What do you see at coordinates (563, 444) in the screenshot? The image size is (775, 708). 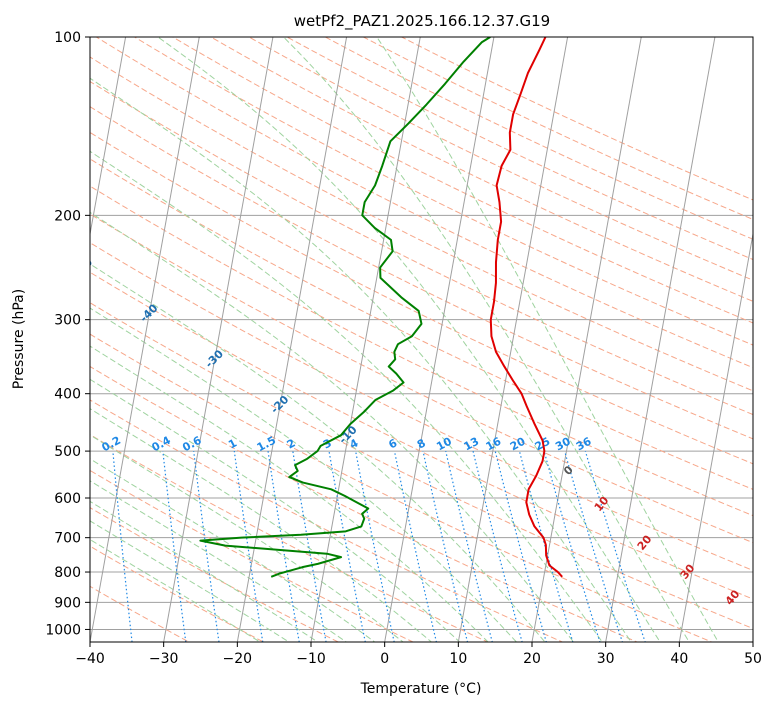 I see `mixing-ratio-label: 30` at bounding box center [563, 444].